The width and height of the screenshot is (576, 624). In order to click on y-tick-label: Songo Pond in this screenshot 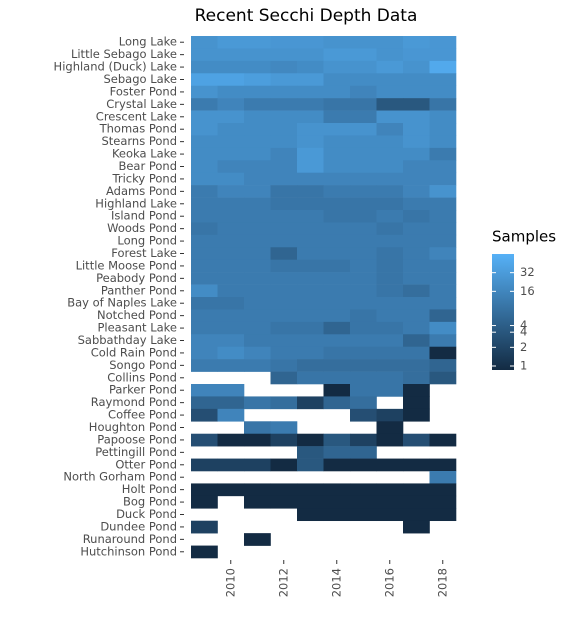, I will do `click(143, 365)`.